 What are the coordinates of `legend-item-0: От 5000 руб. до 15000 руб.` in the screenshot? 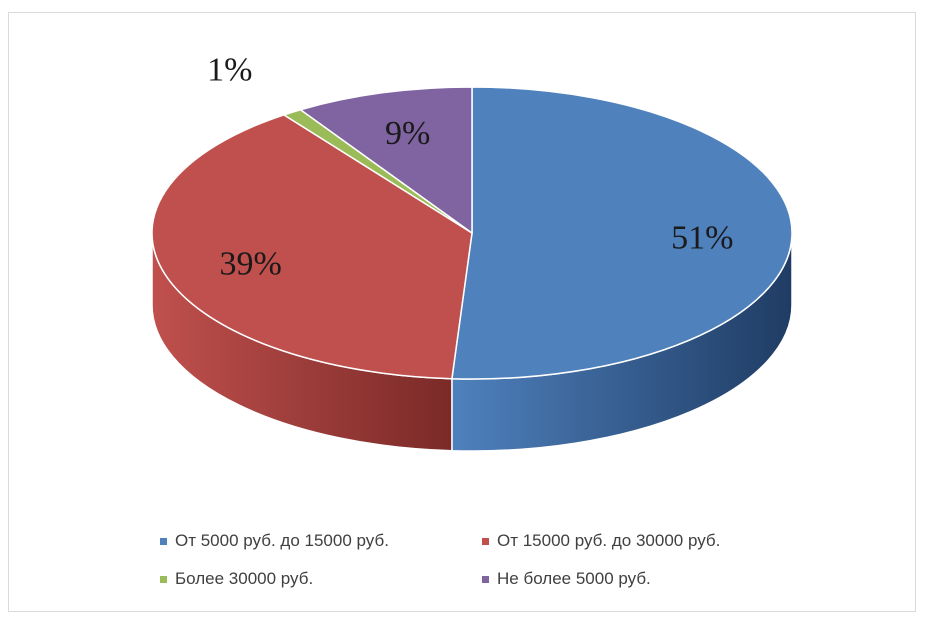 It's located at (321, 541).